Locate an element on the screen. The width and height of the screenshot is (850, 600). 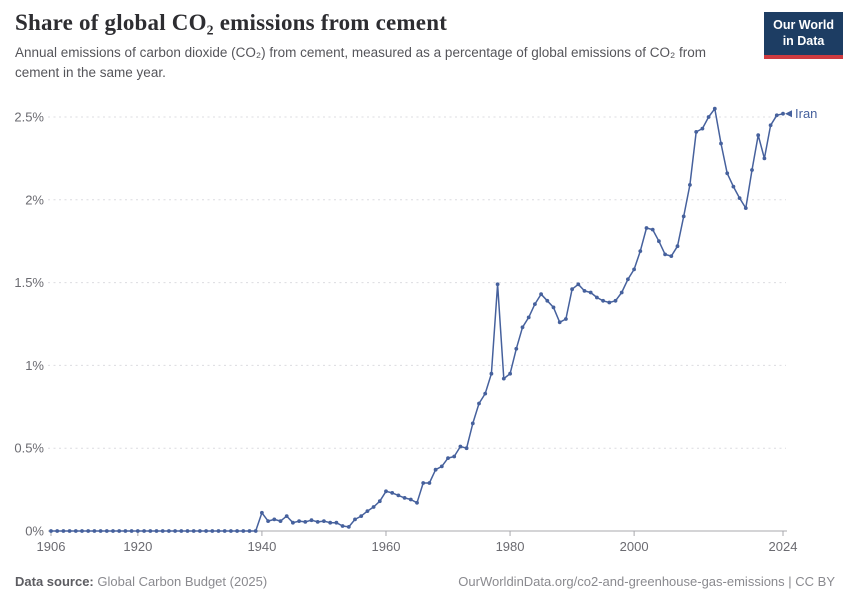
owid-logo: Our World in Data is located at coordinates (803, 35).